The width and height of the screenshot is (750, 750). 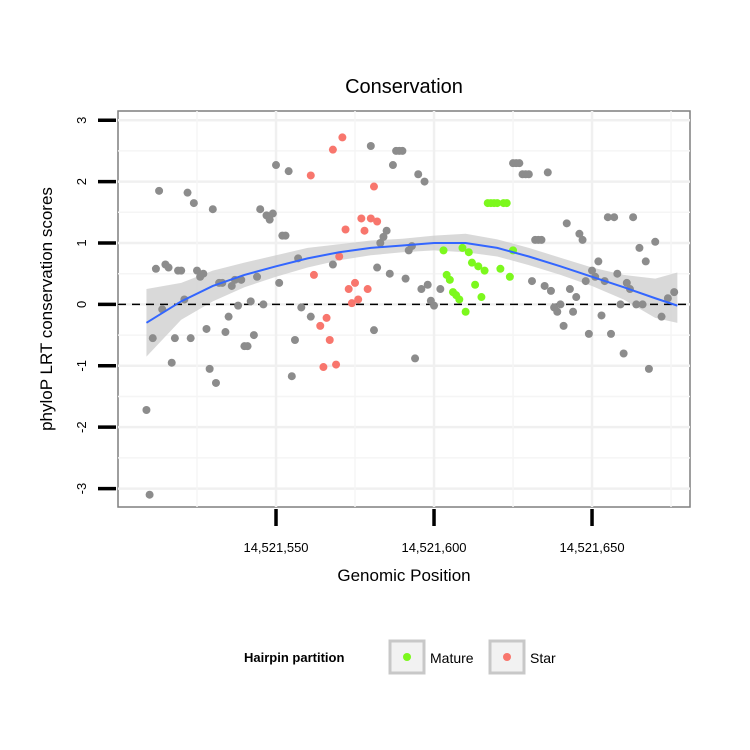 What do you see at coordinates (275, 547) in the screenshot?
I see `x-tick-label: 14,521,550` at bounding box center [275, 547].